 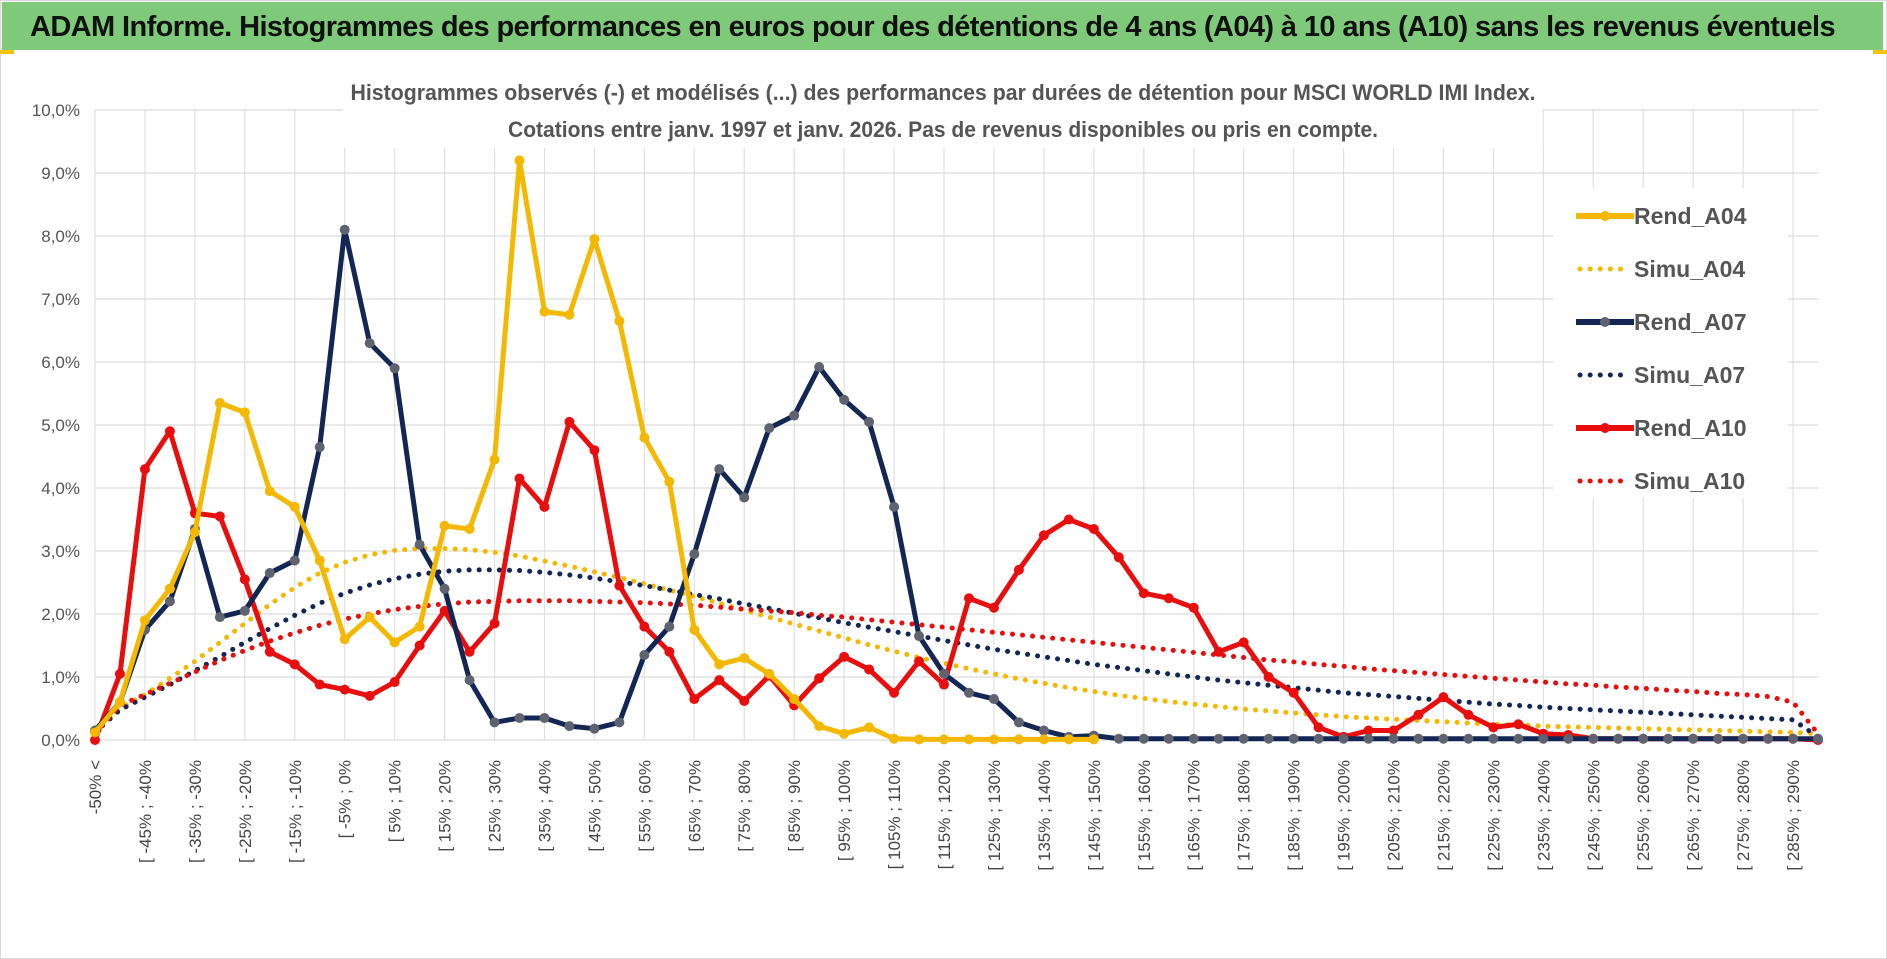 What do you see at coordinates (1693, 815) in the screenshot?
I see `x-tick-label: [ 265% ; 270%` at bounding box center [1693, 815].